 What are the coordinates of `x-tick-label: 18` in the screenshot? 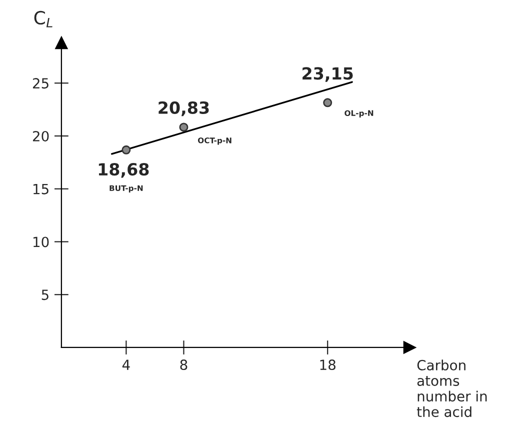 It's located at (328, 365).